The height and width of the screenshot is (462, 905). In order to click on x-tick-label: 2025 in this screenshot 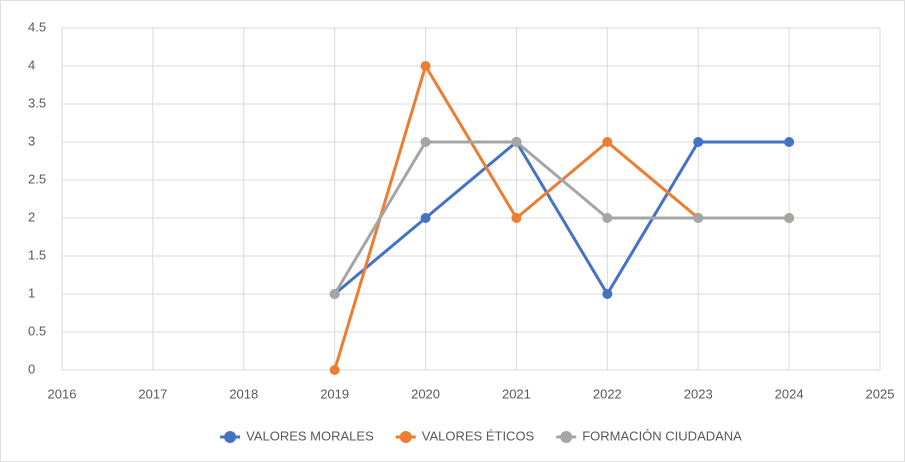, I will do `click(880, 393)`.